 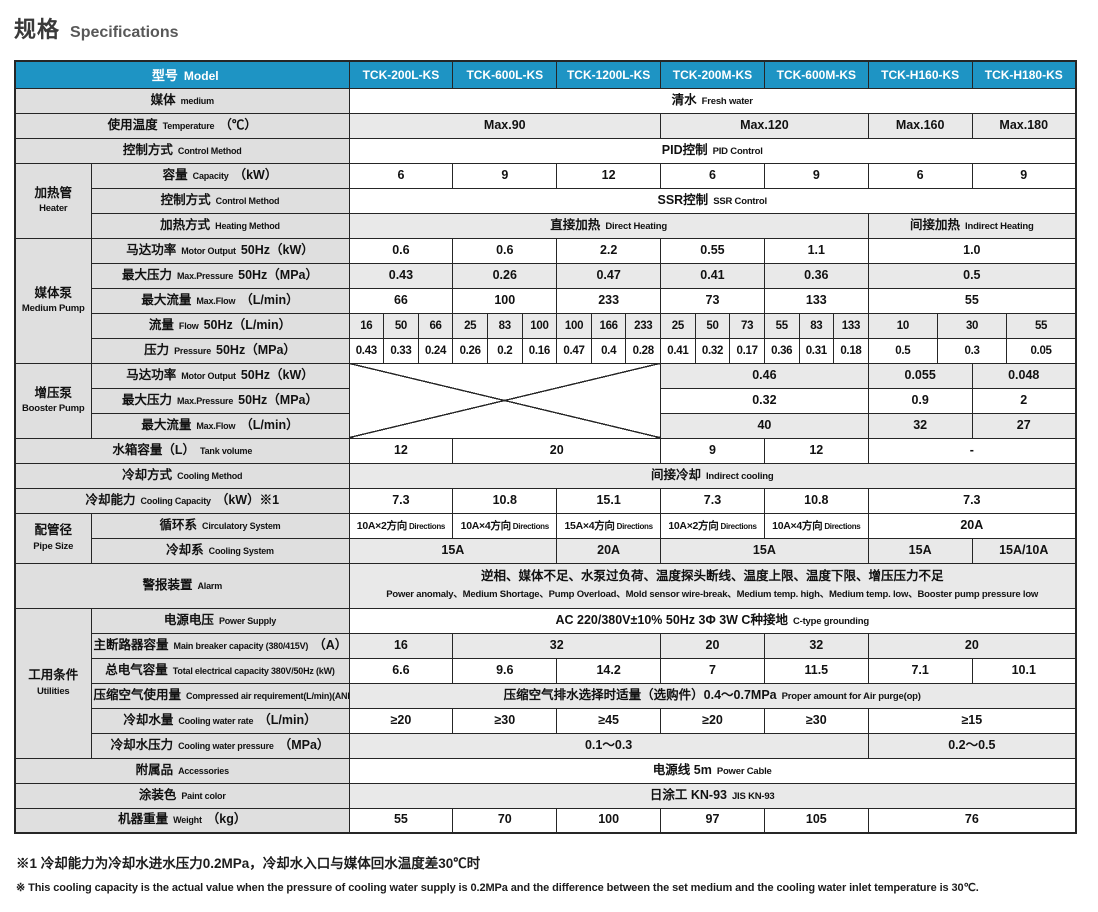 I want to click on model-header-label-en: Model, so click(x=201, y=76).